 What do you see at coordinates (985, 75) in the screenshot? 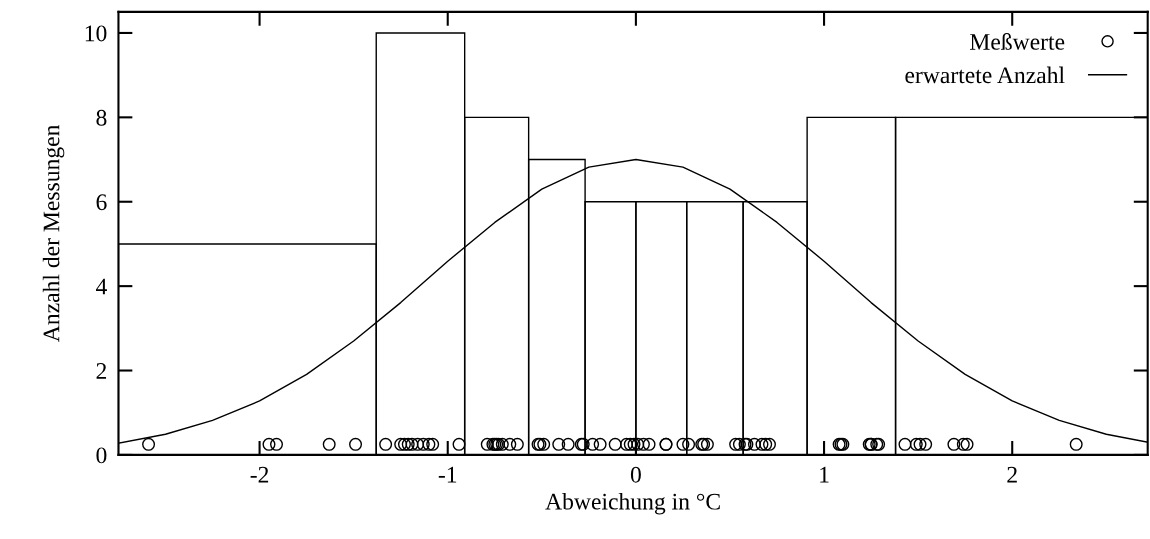
I see `legend-label: erwartete Anzahl` at bounding box center [985, 75].